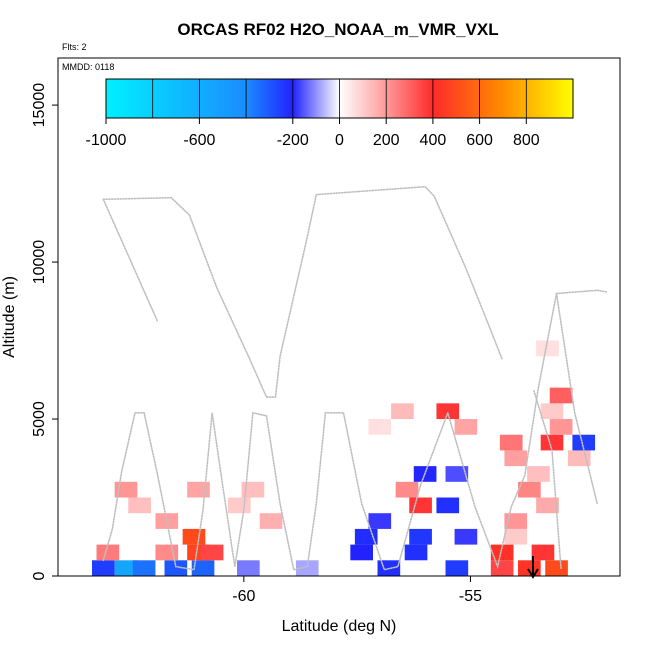 The height and width of the screenshot is (650, 650). I want to click on colorbar: -1000 -600 -200 0 200 400 600 800, so click(330, 113).